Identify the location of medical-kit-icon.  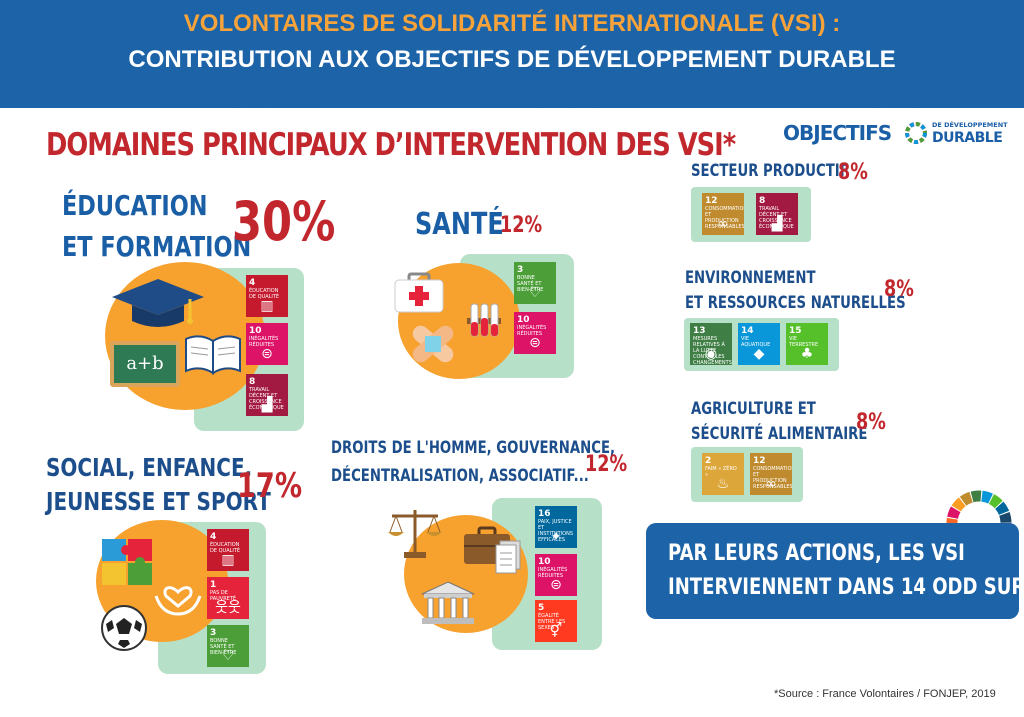
(419, 292).